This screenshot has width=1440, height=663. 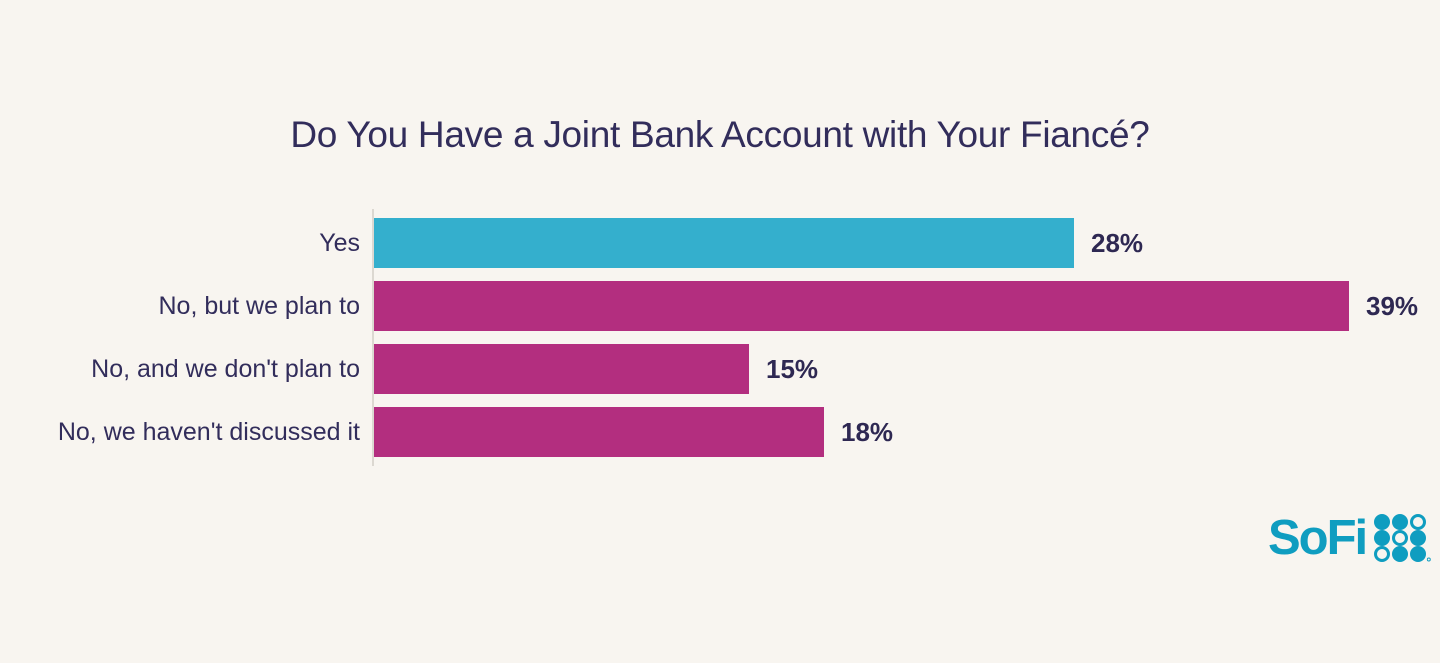 I want to click on bar-row: No, we haven't discussed it 18%, so click(x=709, y=432).